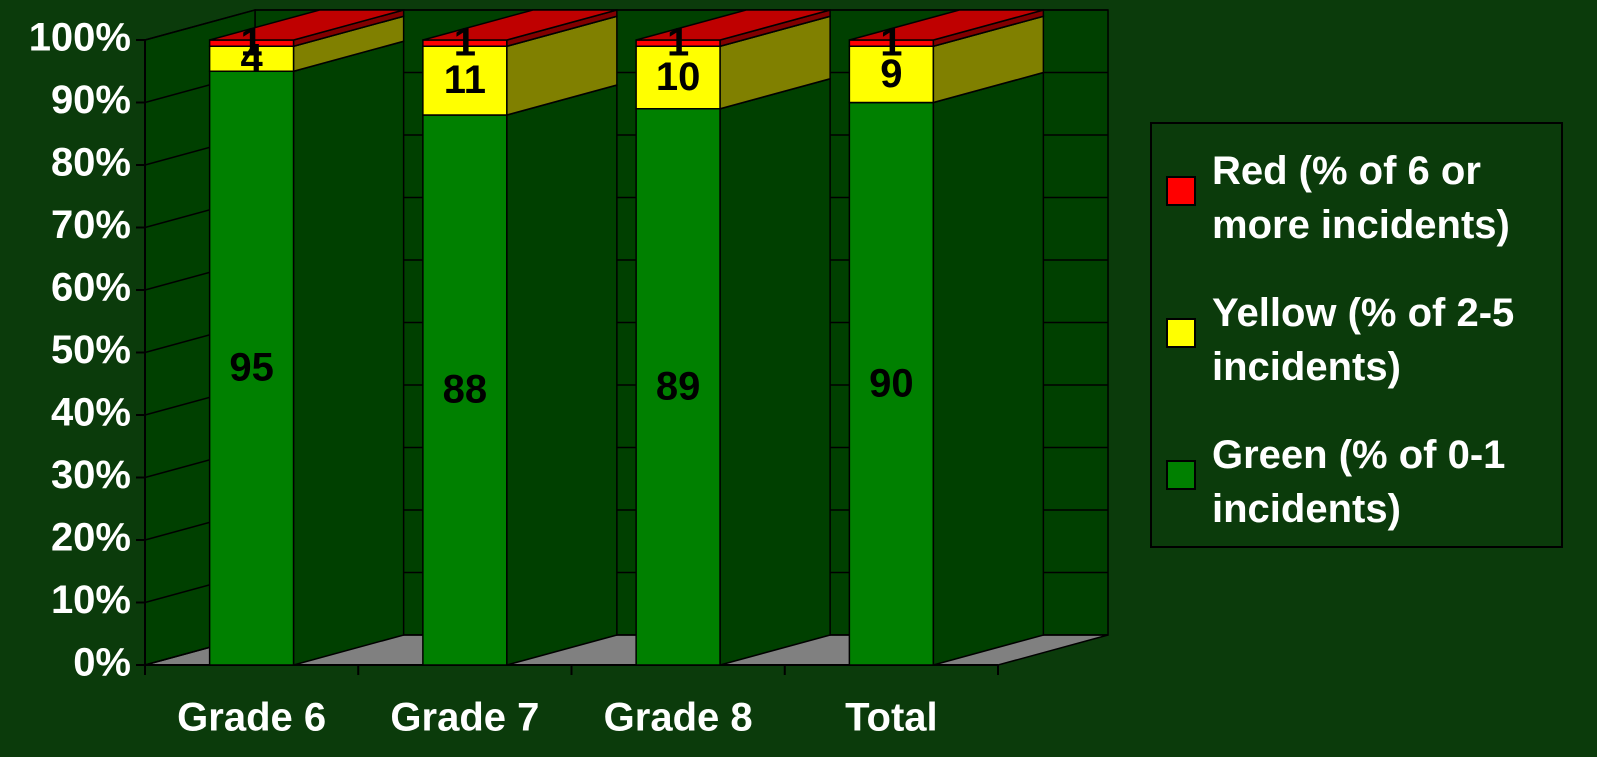 The height and width of the screenshot is (757, 1597). What do you see at coordinates (91, 475) in the screenshot?
I see `y-tick-label: 30%` at bounding box center [91, 475].